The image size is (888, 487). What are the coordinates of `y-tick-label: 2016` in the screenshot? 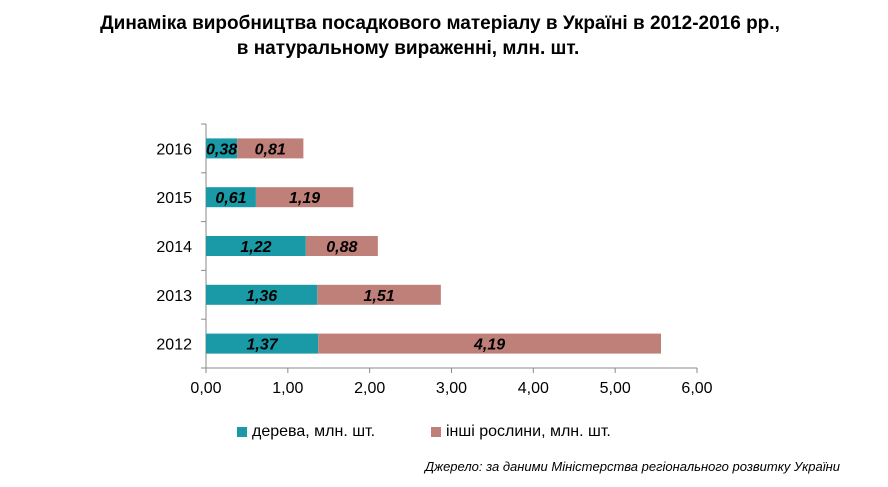 It's located at (174, 149).